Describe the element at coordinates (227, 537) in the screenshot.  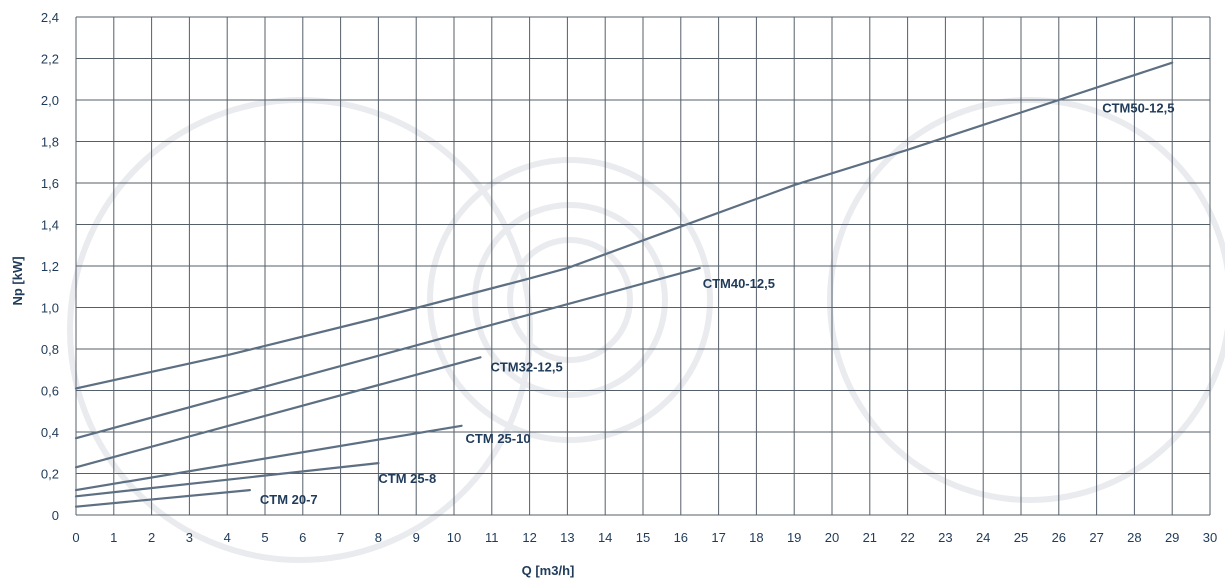
I see `x-tick-label: 4` at that location.